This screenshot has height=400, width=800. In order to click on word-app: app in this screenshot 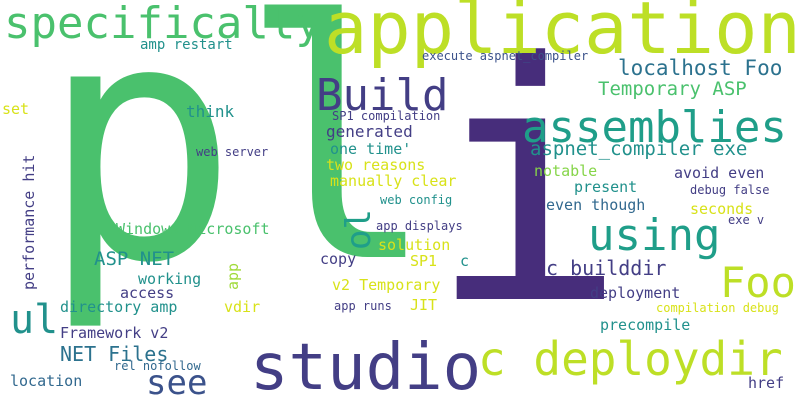, I will do `click(233, 276)`.